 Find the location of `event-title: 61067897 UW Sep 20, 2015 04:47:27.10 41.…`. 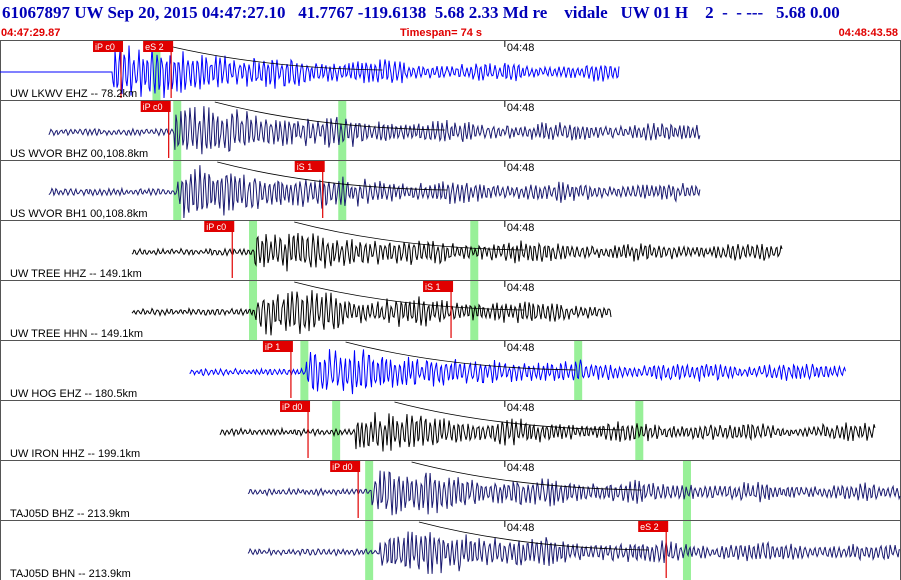

event-title: 61067897 UW Sep 20, 2015 04:47:27.10 41.… is located at coordinates (421, 12).